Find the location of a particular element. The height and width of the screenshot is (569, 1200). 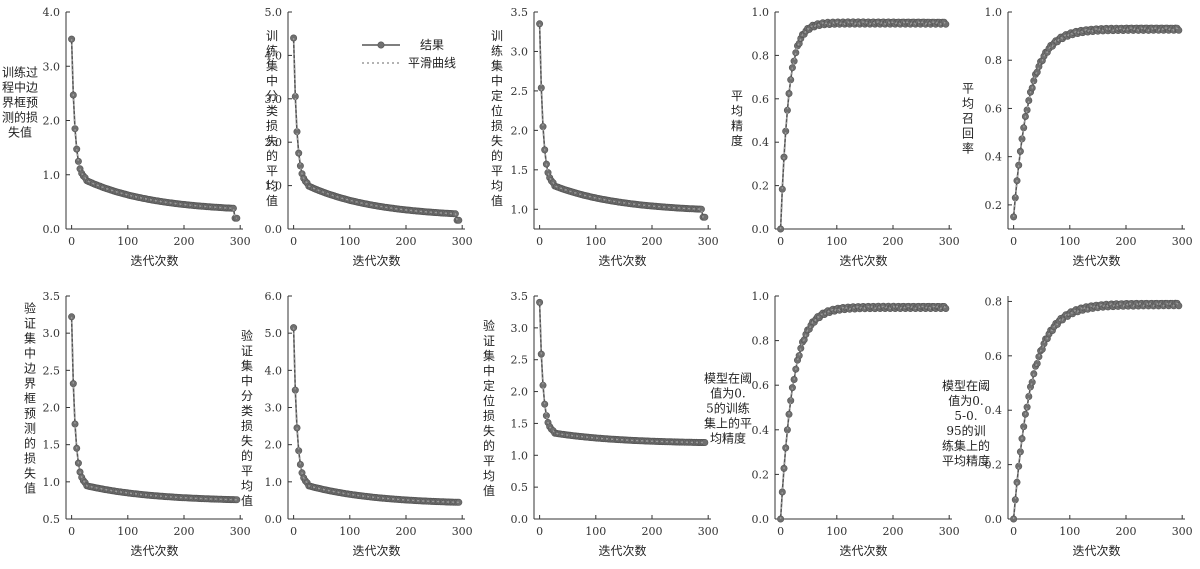

y-axis-label: 训练集中分类损失的平均值 is located at coordinates (272, 118).